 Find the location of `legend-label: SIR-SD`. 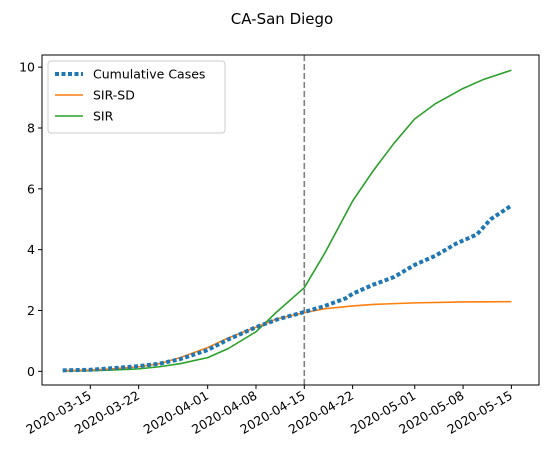

legend-label: SIR-SD is located at coordinates (114, 95).